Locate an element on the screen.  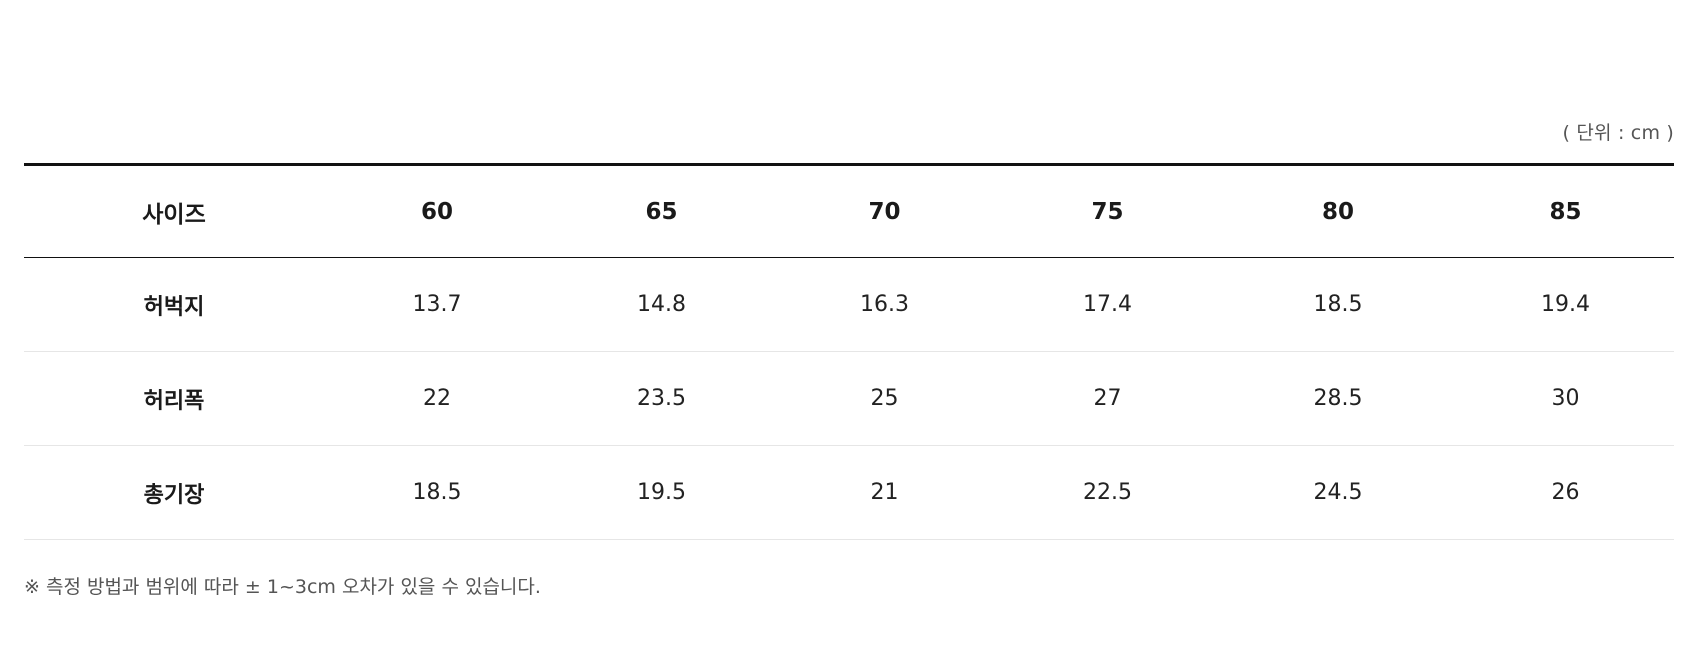
header-size-label: 사이즈 is located at coordinates (174, 214).